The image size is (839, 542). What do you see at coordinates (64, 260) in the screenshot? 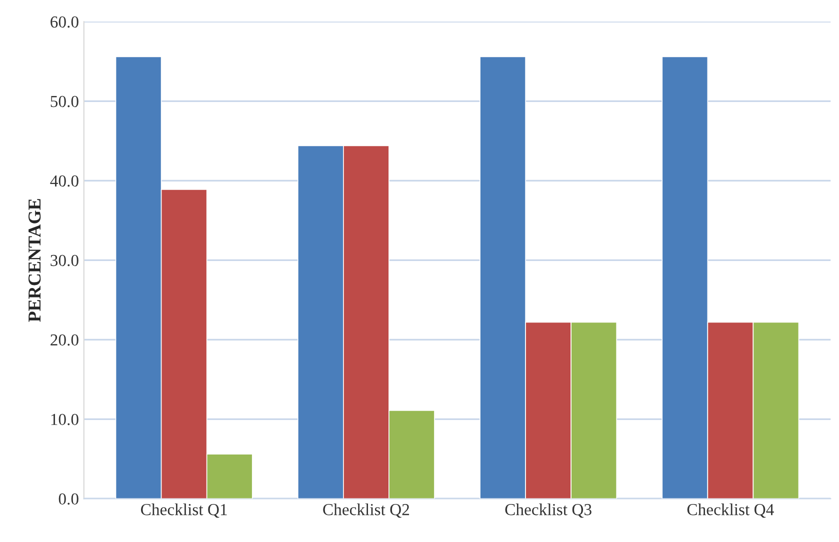
I see `y-tick-label: 30.0` at bounding box center [64, 260].